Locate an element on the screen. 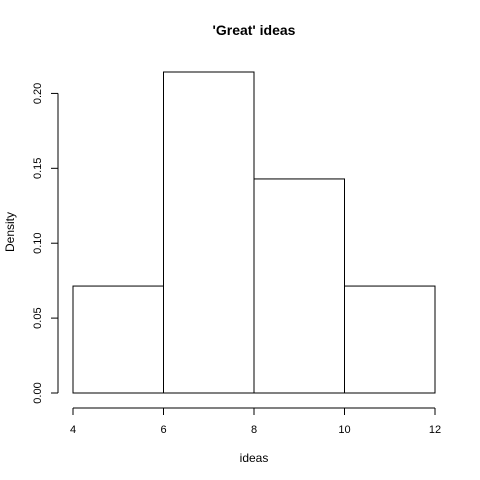  y-tick-label-3: 0.15 is located at coordinates (38, 168).